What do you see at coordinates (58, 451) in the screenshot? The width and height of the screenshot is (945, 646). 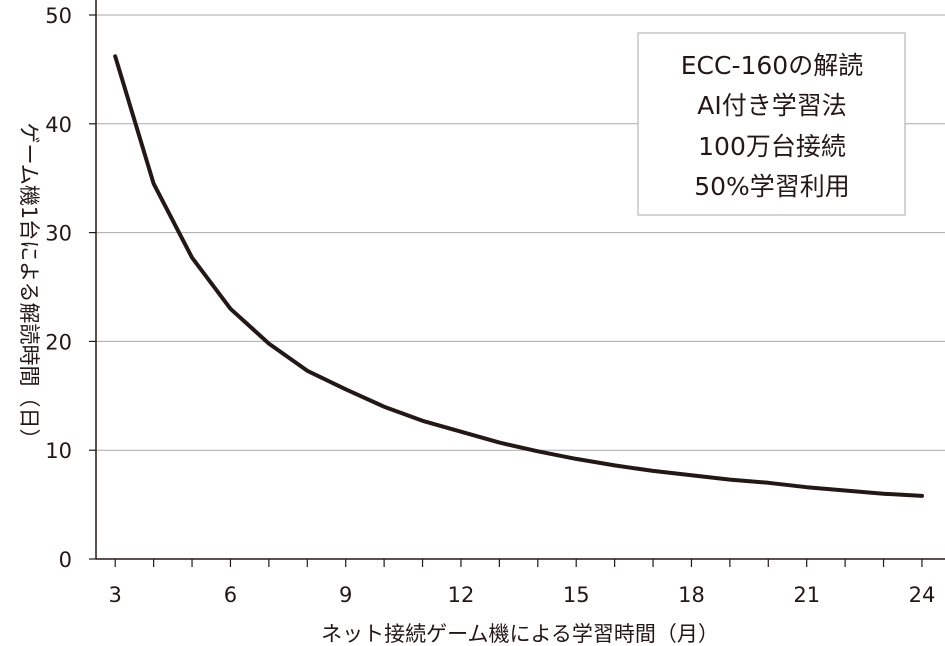 I see `y-tick-label-10: 10` at bounding box center [58, 451].